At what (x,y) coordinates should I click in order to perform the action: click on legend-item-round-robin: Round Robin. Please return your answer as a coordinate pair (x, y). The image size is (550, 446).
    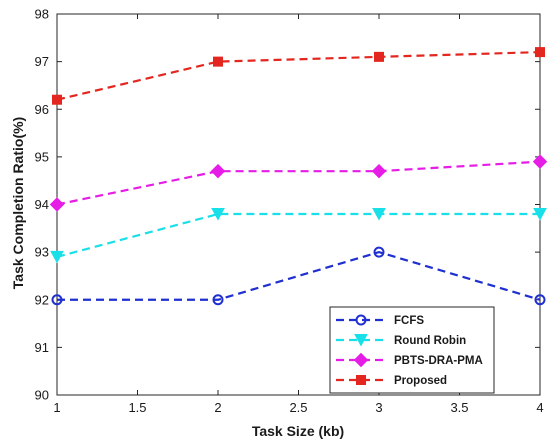
    Looking at the image, I should click on (401, 340).